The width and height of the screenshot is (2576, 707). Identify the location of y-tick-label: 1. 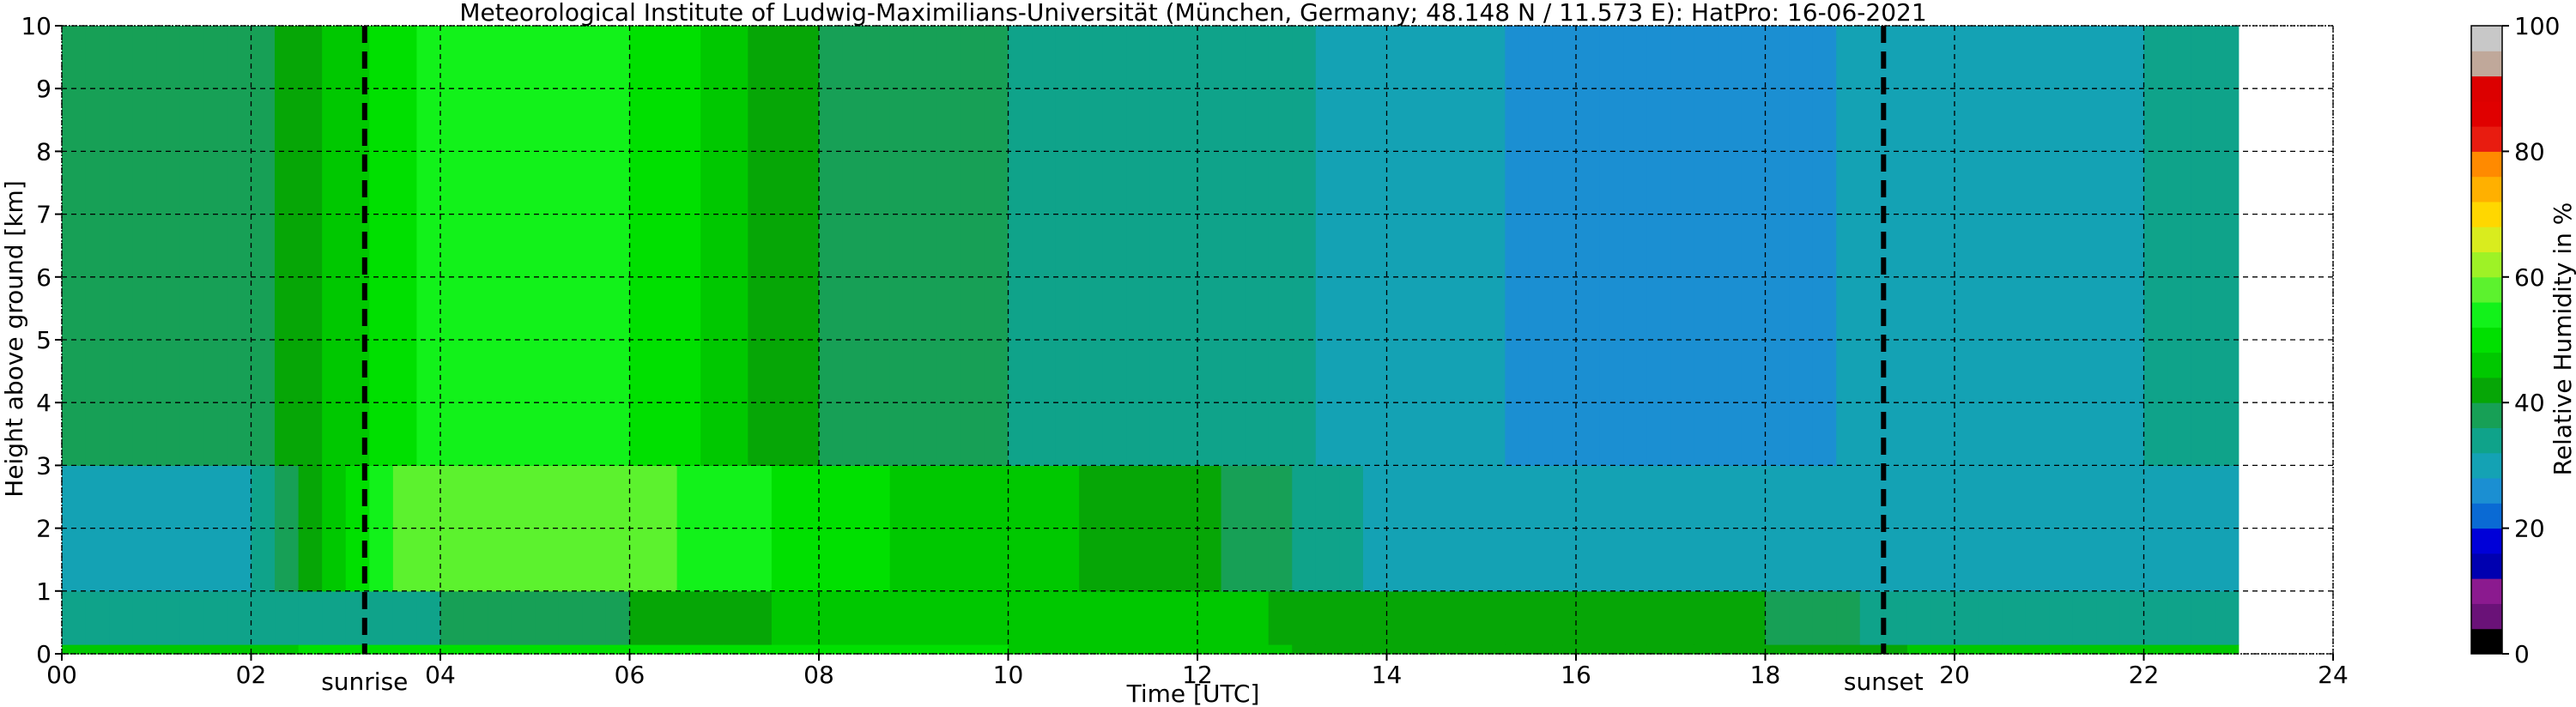
(44, 591).